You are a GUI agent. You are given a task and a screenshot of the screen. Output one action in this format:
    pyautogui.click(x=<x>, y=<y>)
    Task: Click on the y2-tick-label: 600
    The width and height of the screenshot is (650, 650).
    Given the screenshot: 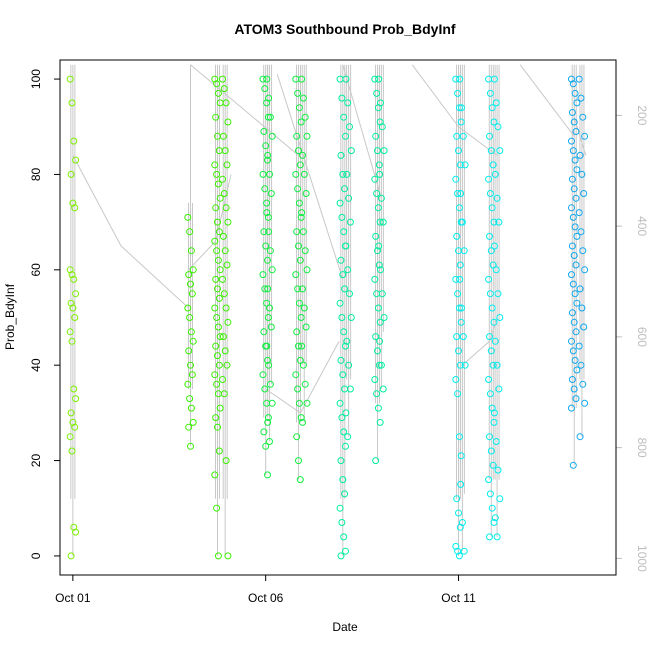 What is the action you would take?
    pyautogui.click(x=642, y=337)
    